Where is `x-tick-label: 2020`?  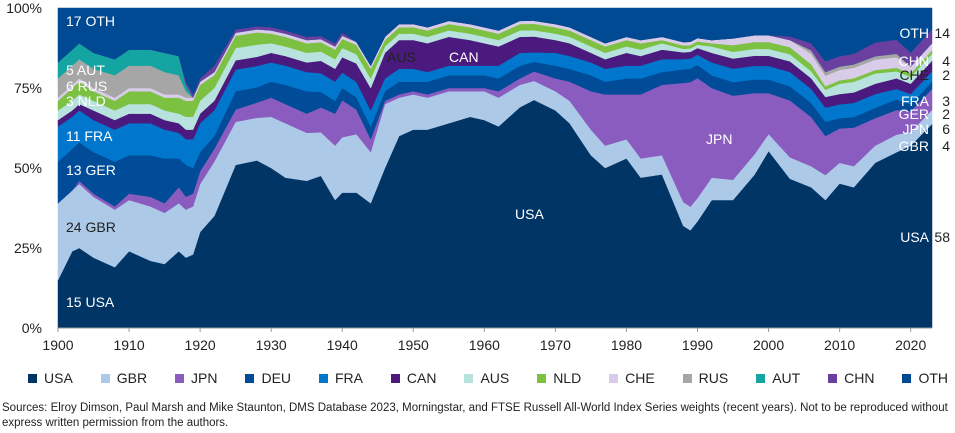 x-tick-label: 2020 is located at coordinates (910, 345).